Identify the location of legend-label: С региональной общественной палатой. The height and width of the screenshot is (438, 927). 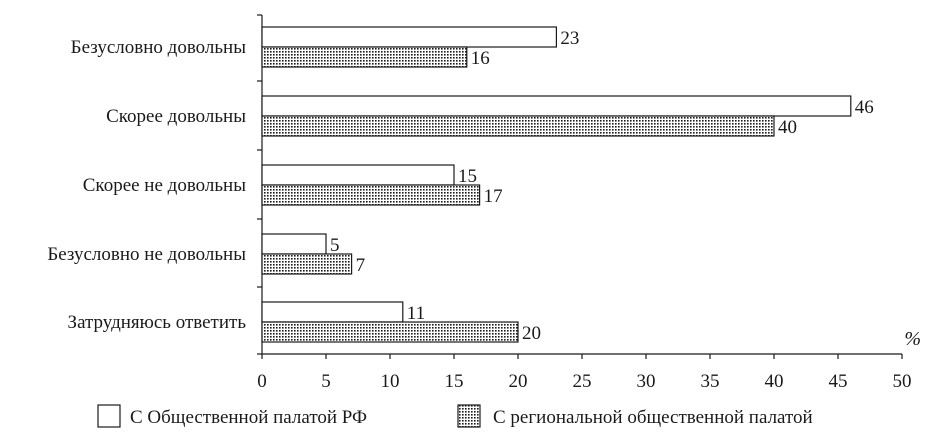
(653, 417).